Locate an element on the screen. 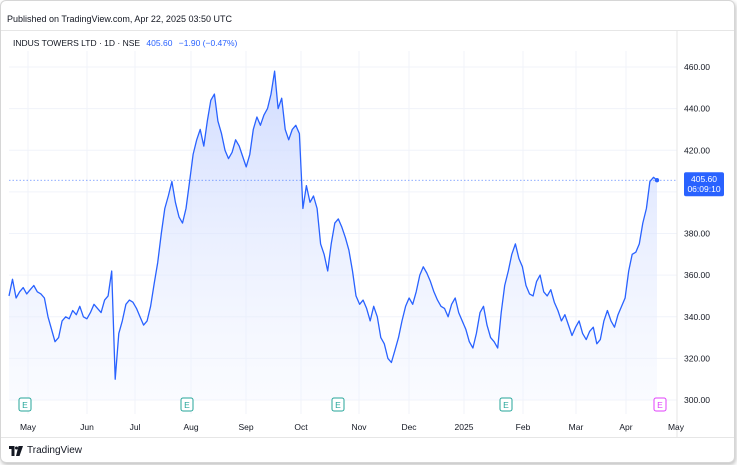 The width and height of the screenshot is (737, 465). x-tick-label: Apr is located at coordinates (625, 427).